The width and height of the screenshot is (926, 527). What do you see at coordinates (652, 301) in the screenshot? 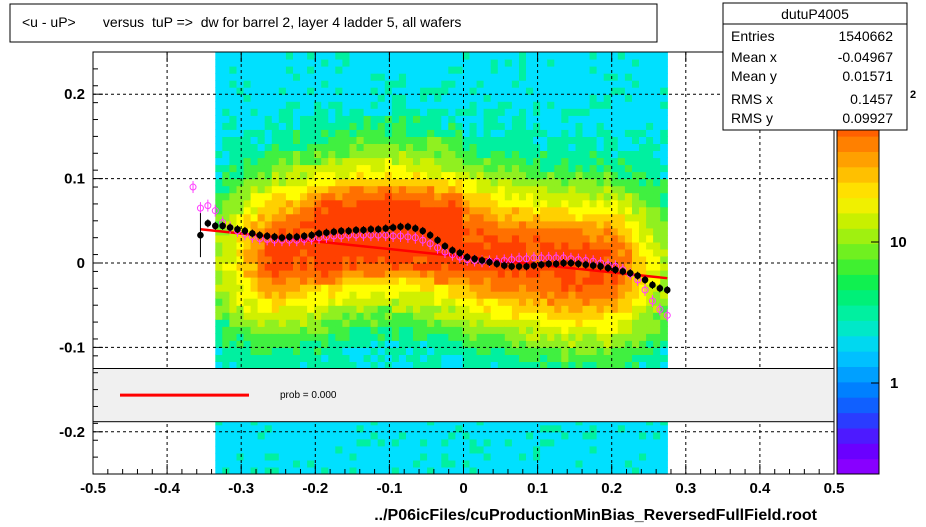
I see `magenta-point` at bounding box center [652, 301].